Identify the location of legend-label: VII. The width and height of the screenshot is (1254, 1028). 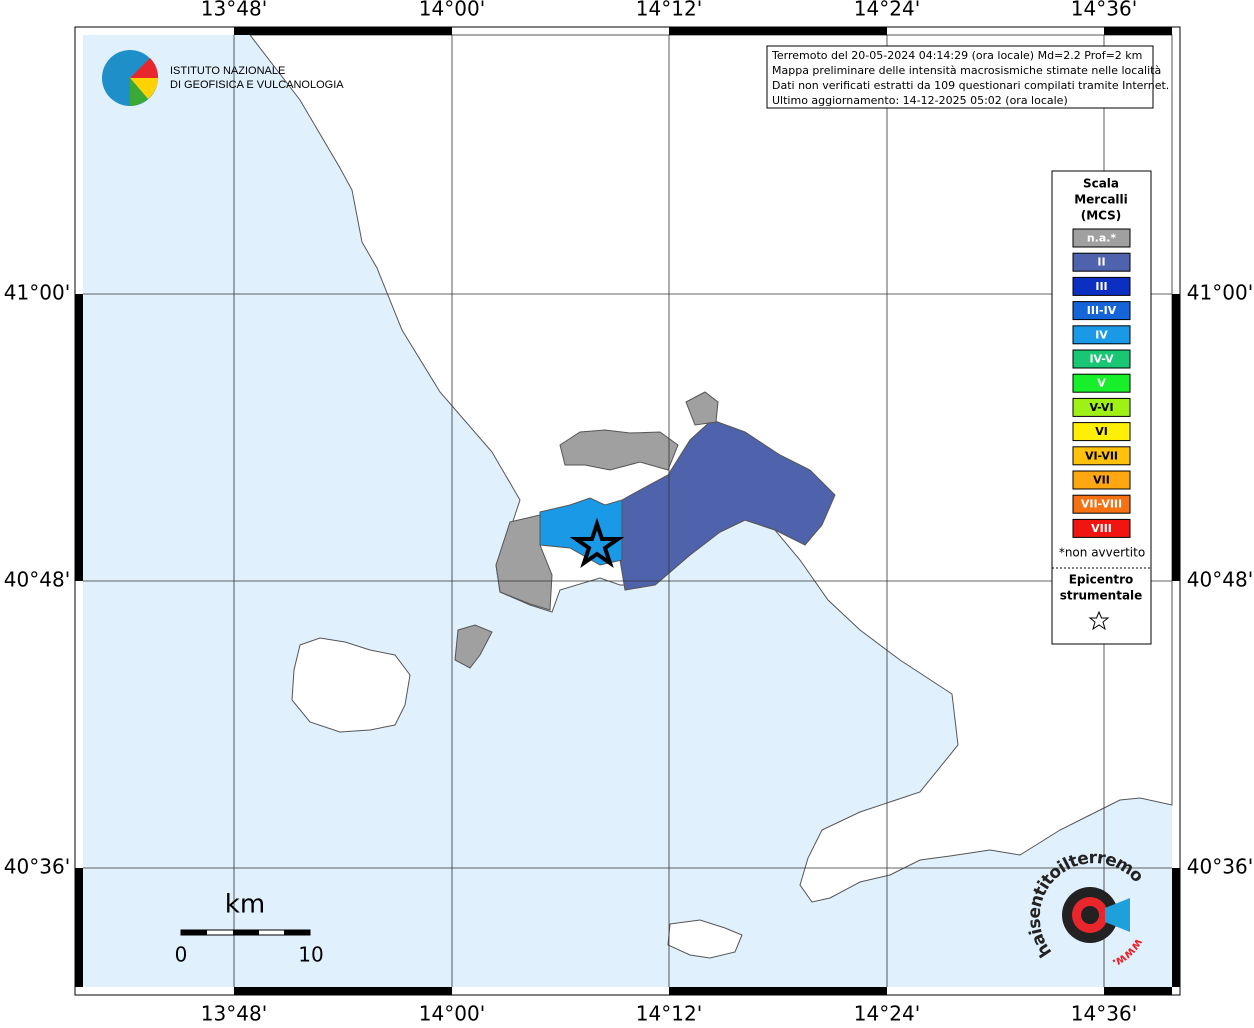
(1101, 480).